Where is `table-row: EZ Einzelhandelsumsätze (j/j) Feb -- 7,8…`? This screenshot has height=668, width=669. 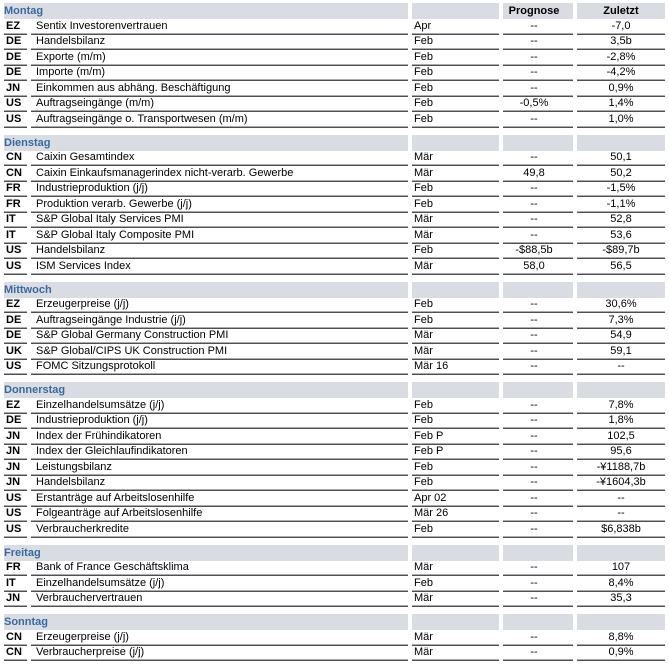
table-row: EZ Einzelhandelsumsätze (j/j) Feb -- 7,8… is located at coordinates (334, 406).